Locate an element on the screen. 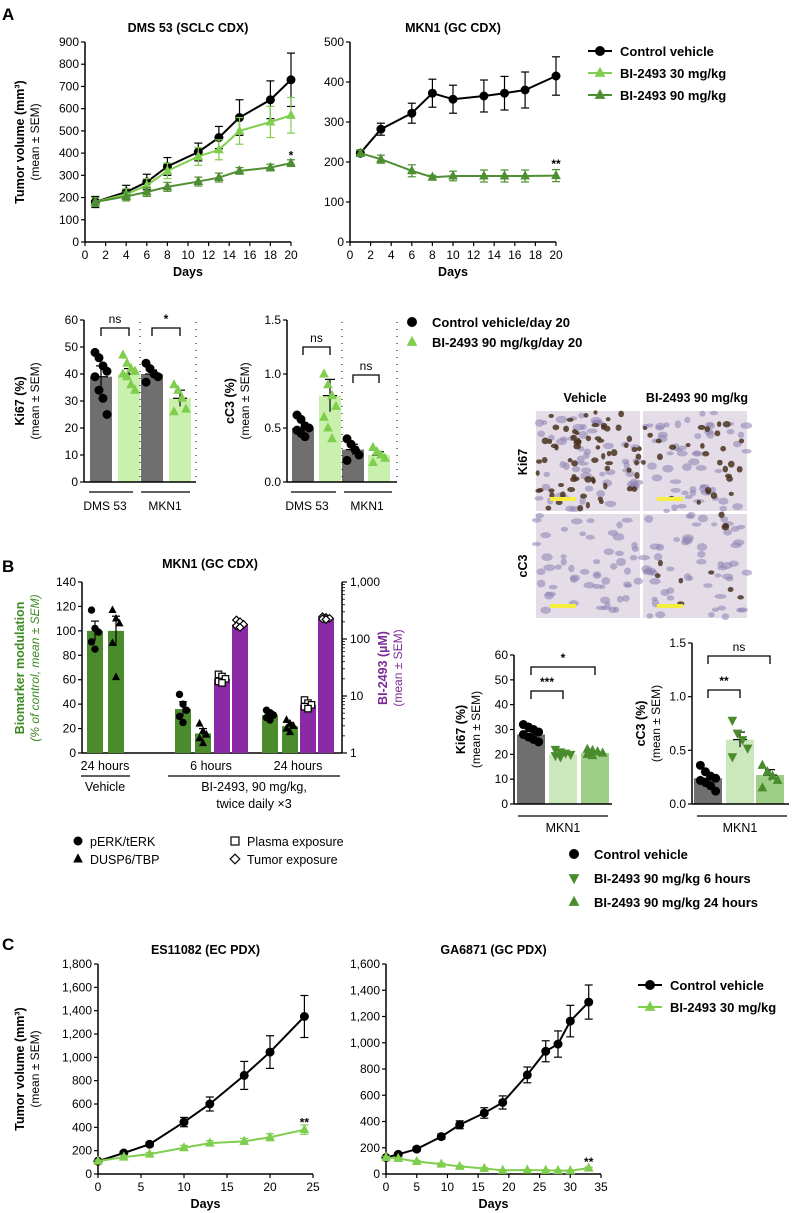 This screenshot has height=1213, width=796. significance-label: * is located at coordinates (563, 658).